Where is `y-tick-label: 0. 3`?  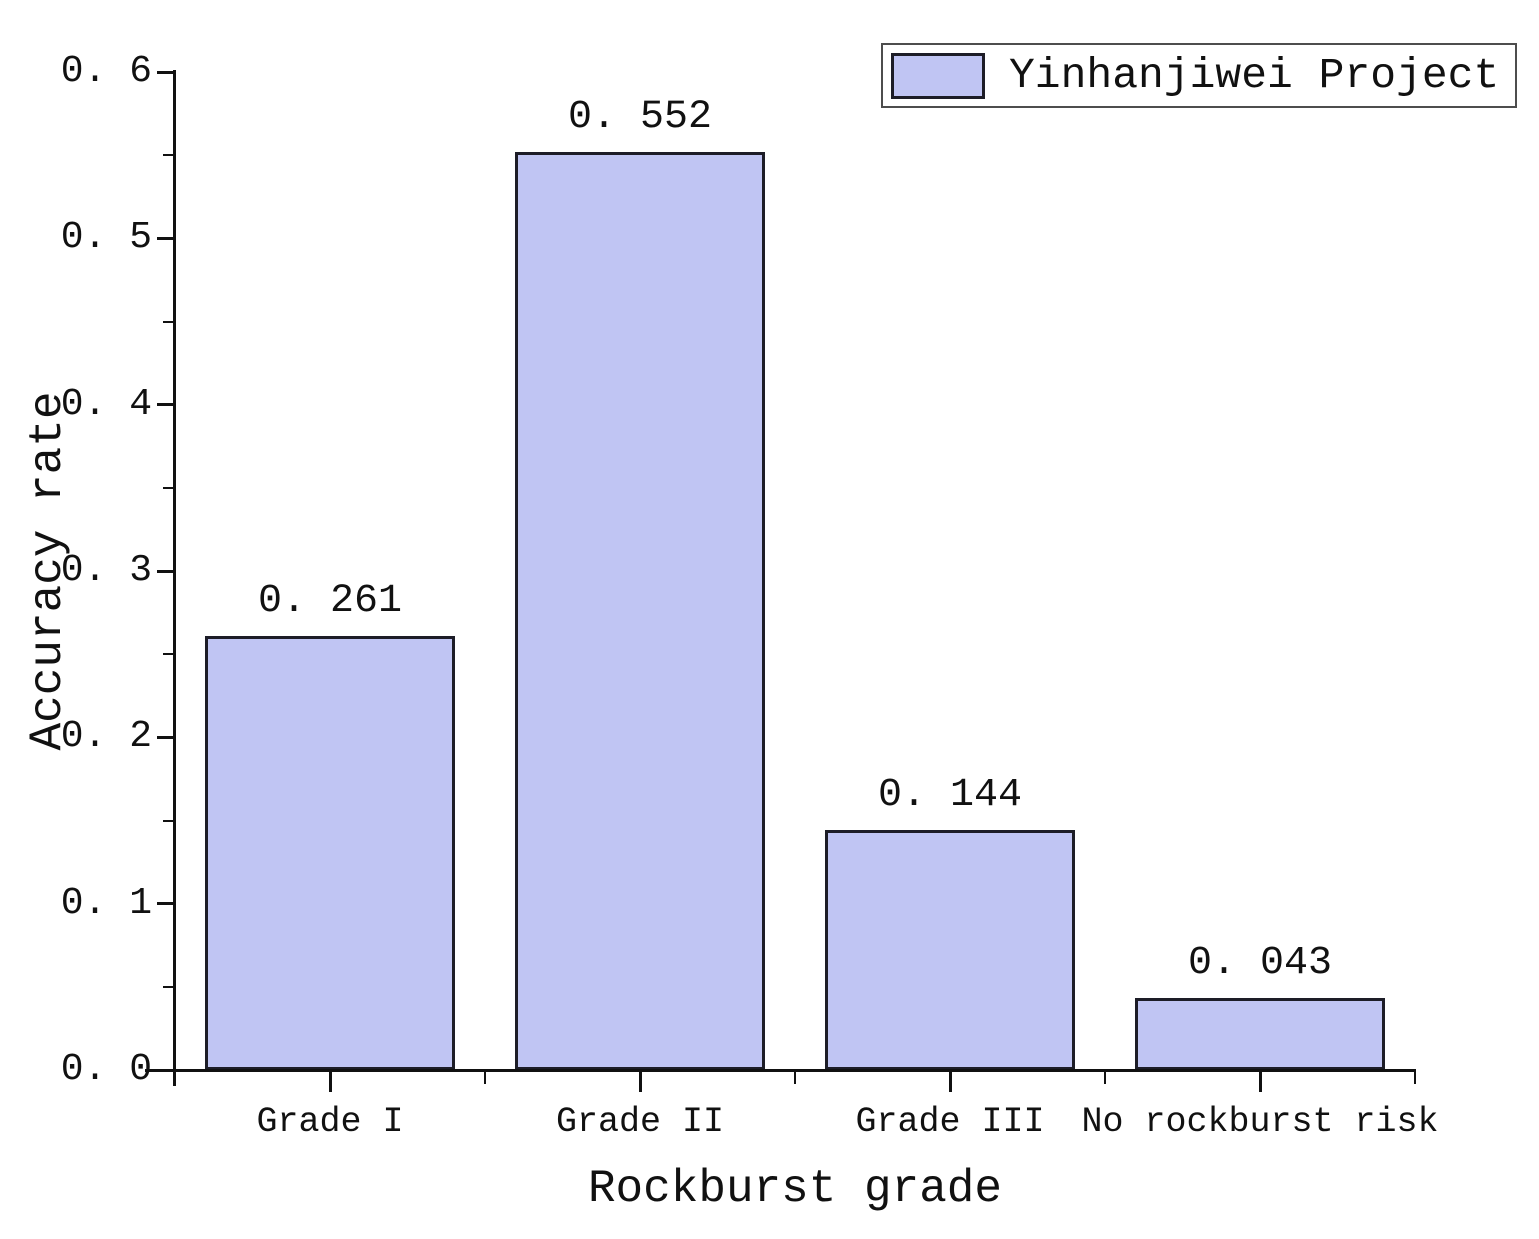 y-tick-label: 0. 3 is located at coordinates (106, 570).